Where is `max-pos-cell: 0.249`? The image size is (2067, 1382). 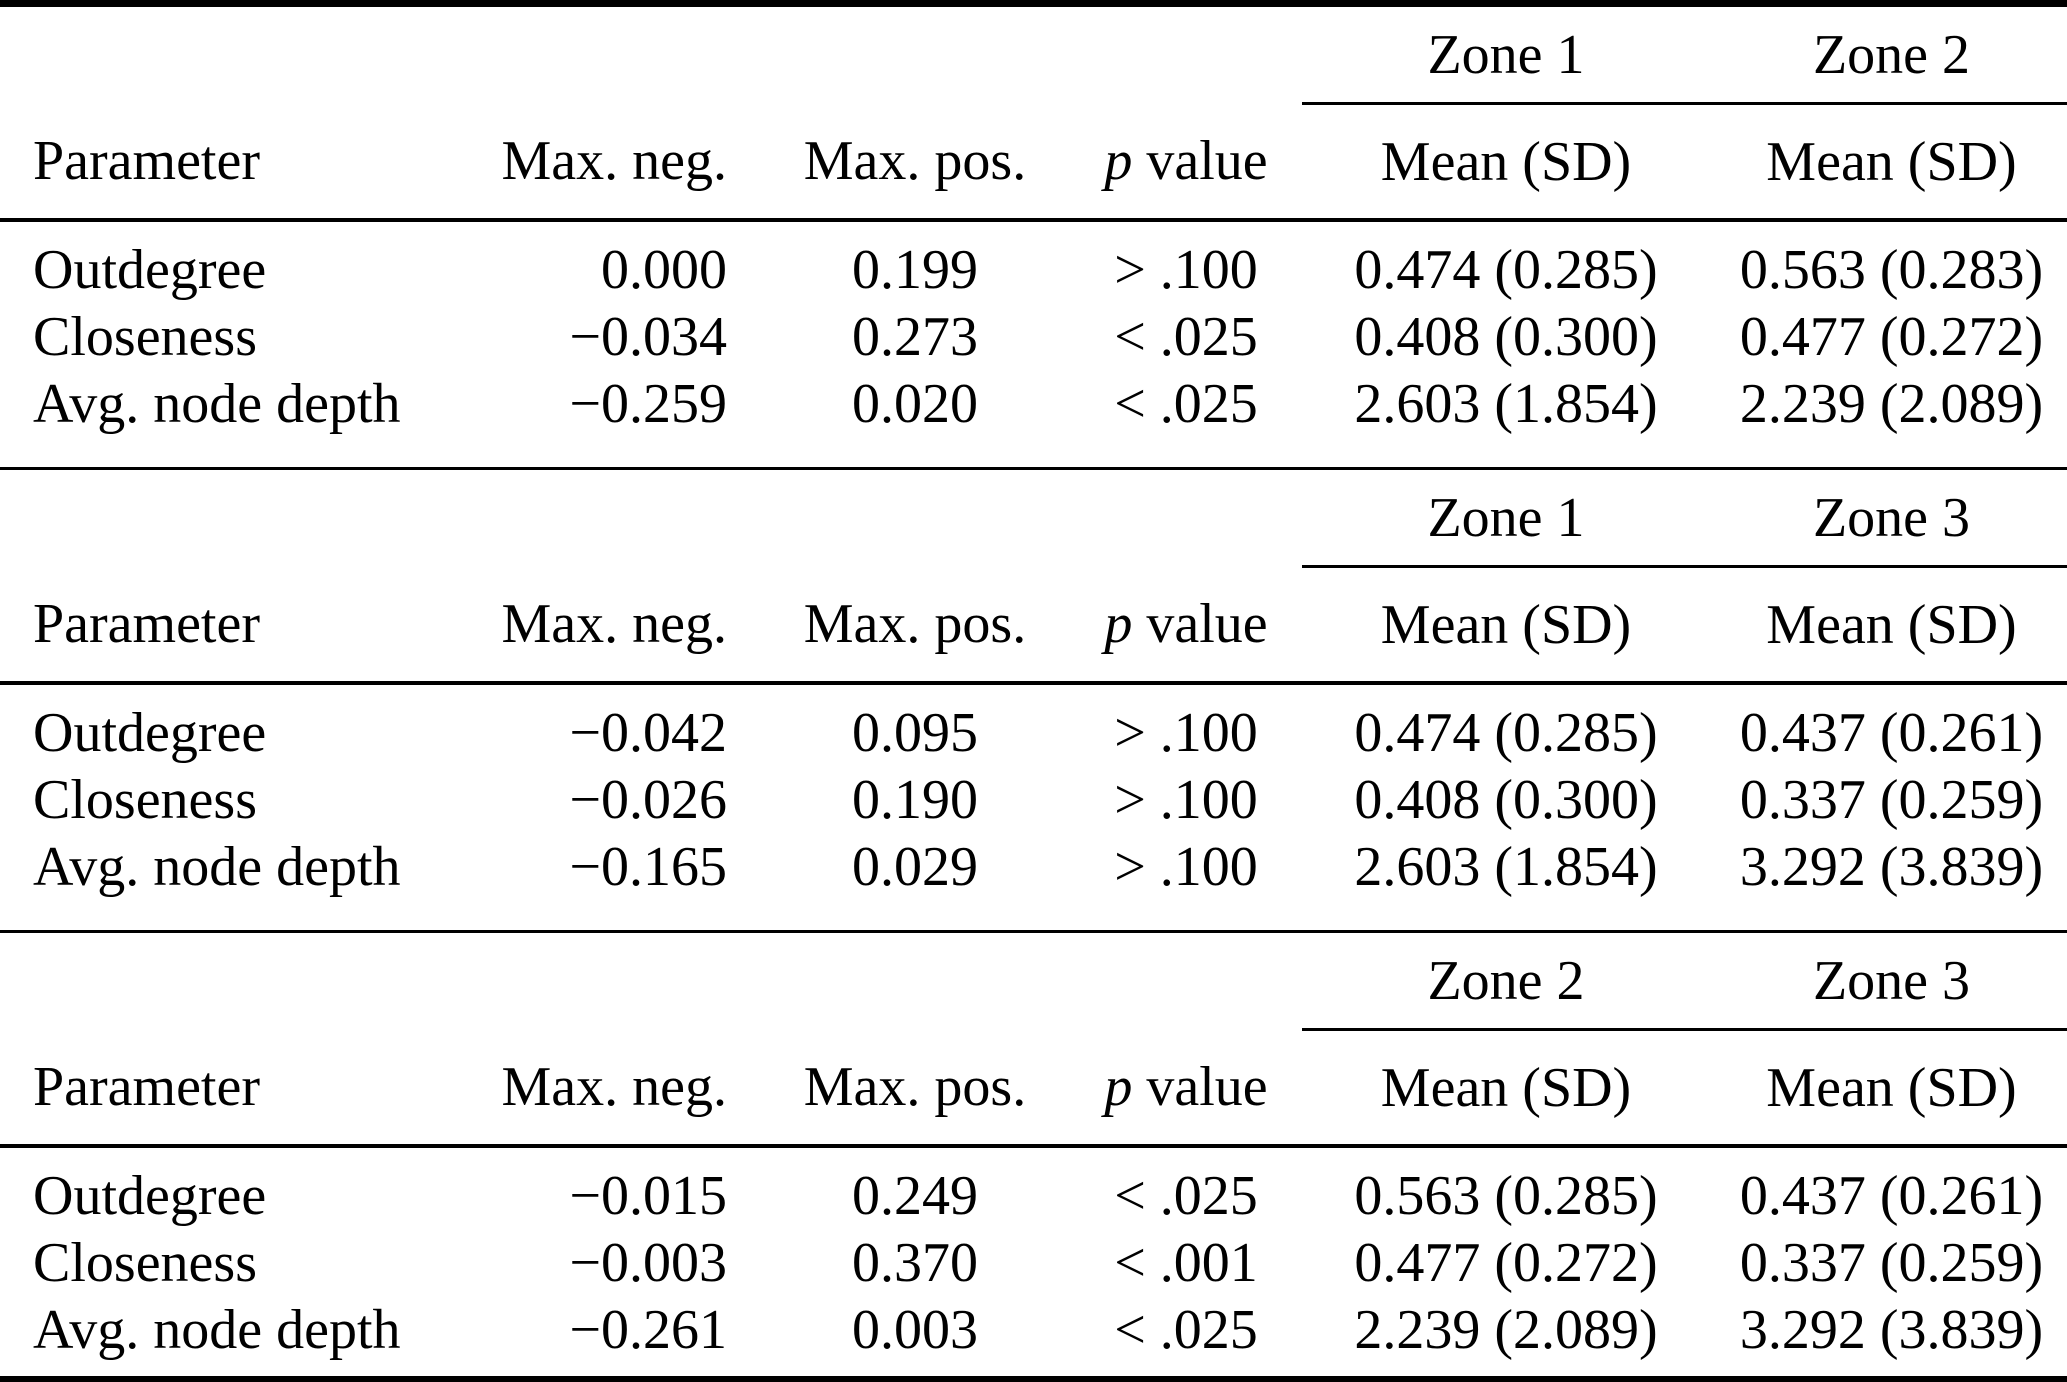
max-pos-cell: 0.249 is located at coordinates (915, 1195).